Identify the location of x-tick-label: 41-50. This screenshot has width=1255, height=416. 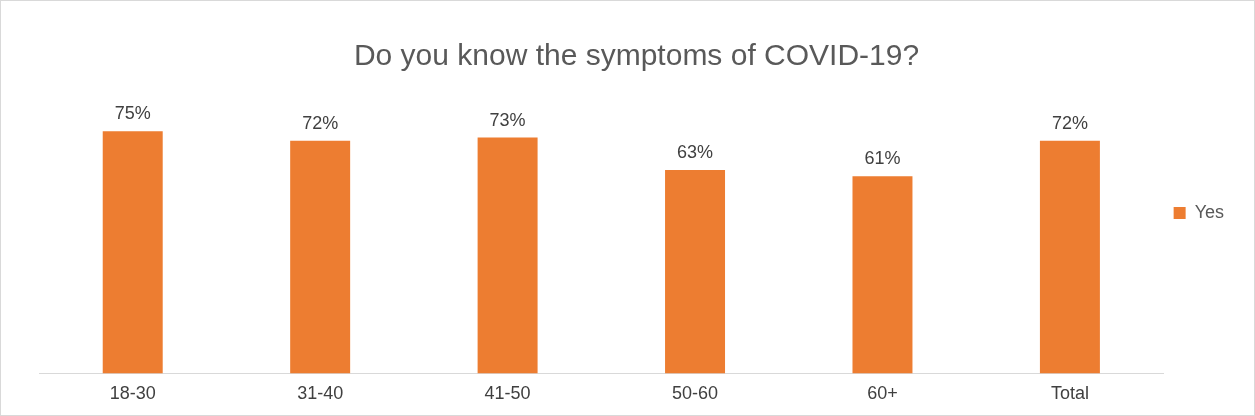
(507, 393).